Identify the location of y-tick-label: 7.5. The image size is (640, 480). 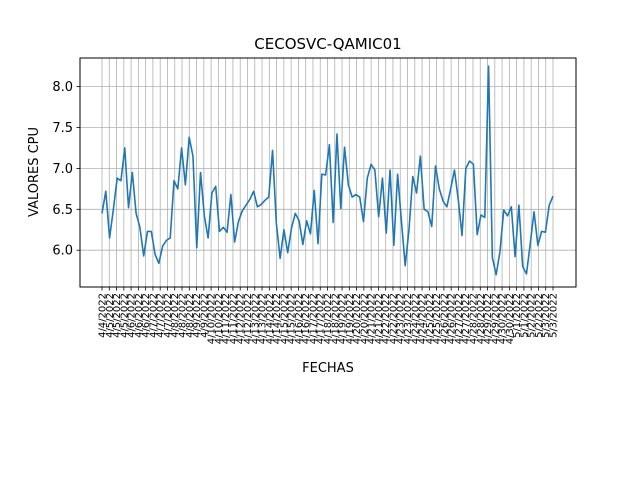
(62, 128).